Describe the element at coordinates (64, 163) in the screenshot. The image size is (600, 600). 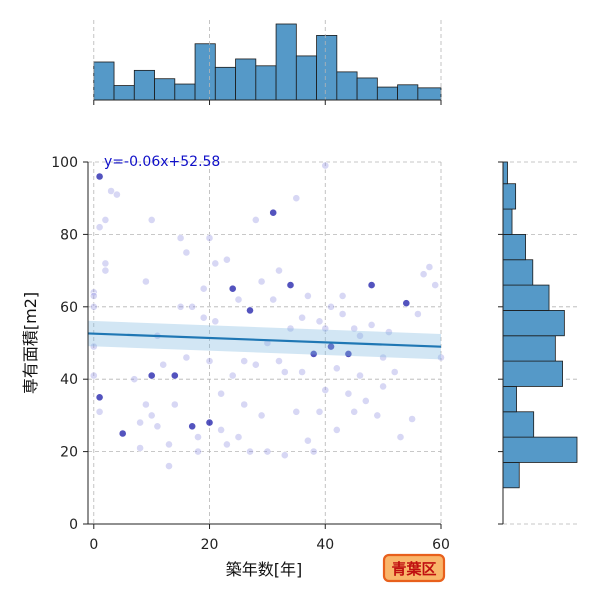
I see `y-tick-label: 100` at that location.